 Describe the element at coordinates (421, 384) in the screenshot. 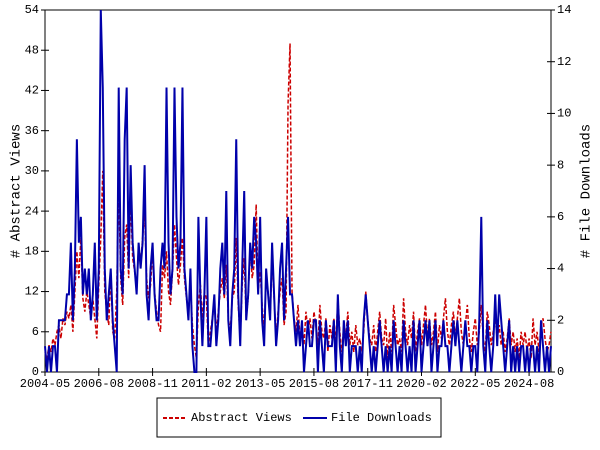

I see `x-tick-label: 2020-02` at that location.